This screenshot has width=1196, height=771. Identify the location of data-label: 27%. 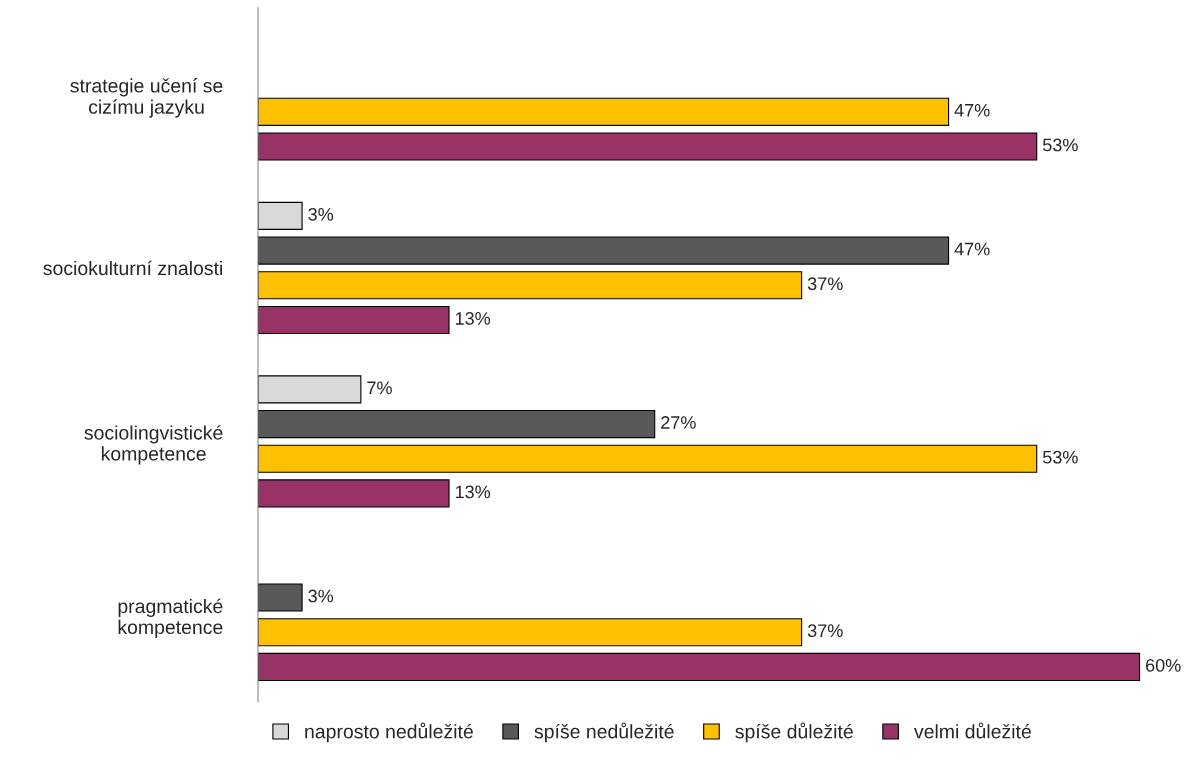
(678, 422).